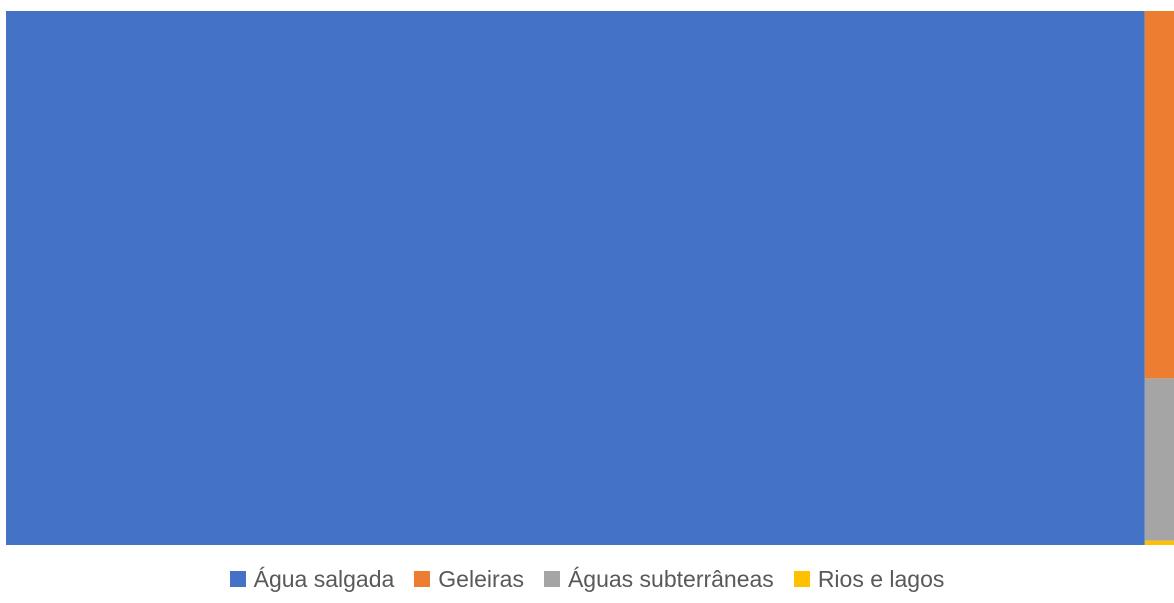  What do you see at coordinates (881, 579) in the screenshot?
I see `legend-label-rios-e-lagos: Rios e lagos` at bounding box center [881, 579].